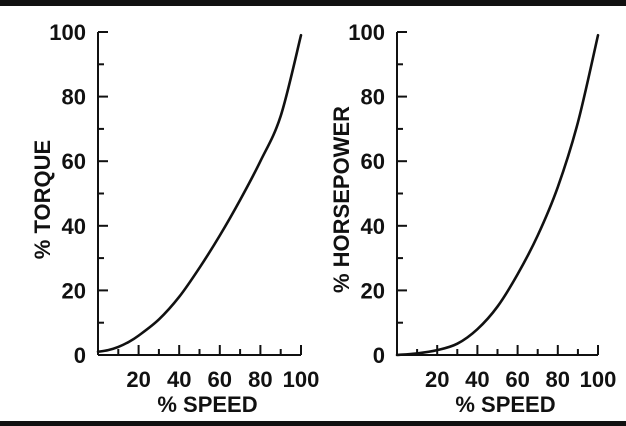 The height and width of the screenshot is (426, 626). What do you see at coordinates (517, 379) in the screenshot?
I see `horsepower-x-tick-label: 60` at bounding box center [517, 379].